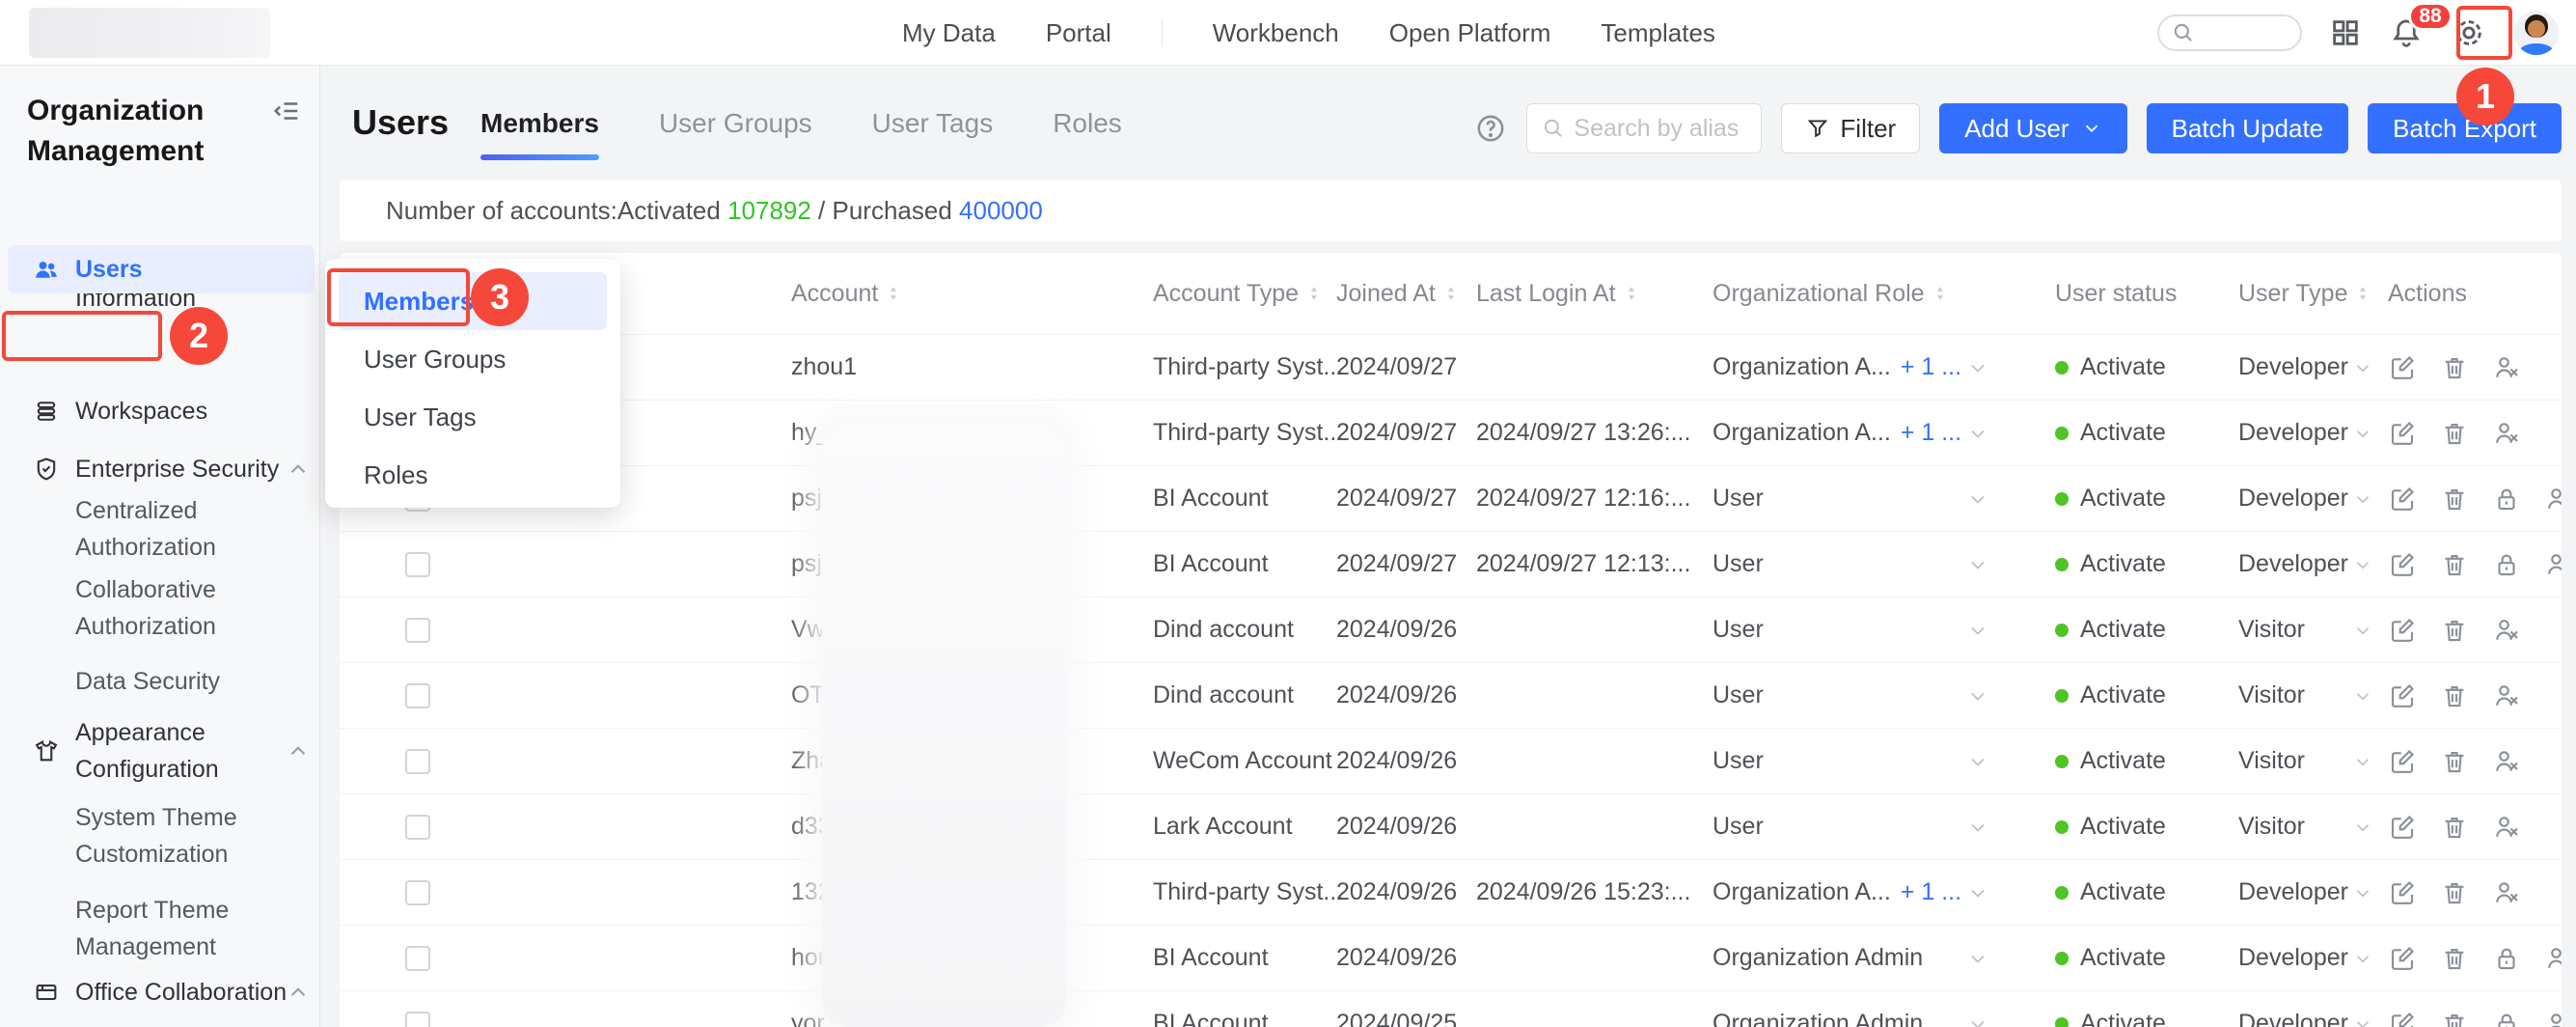 This screenshot has height=1027, width=2576. I want to click on menu-item-user-groups: User Groups, so click(436, 359).